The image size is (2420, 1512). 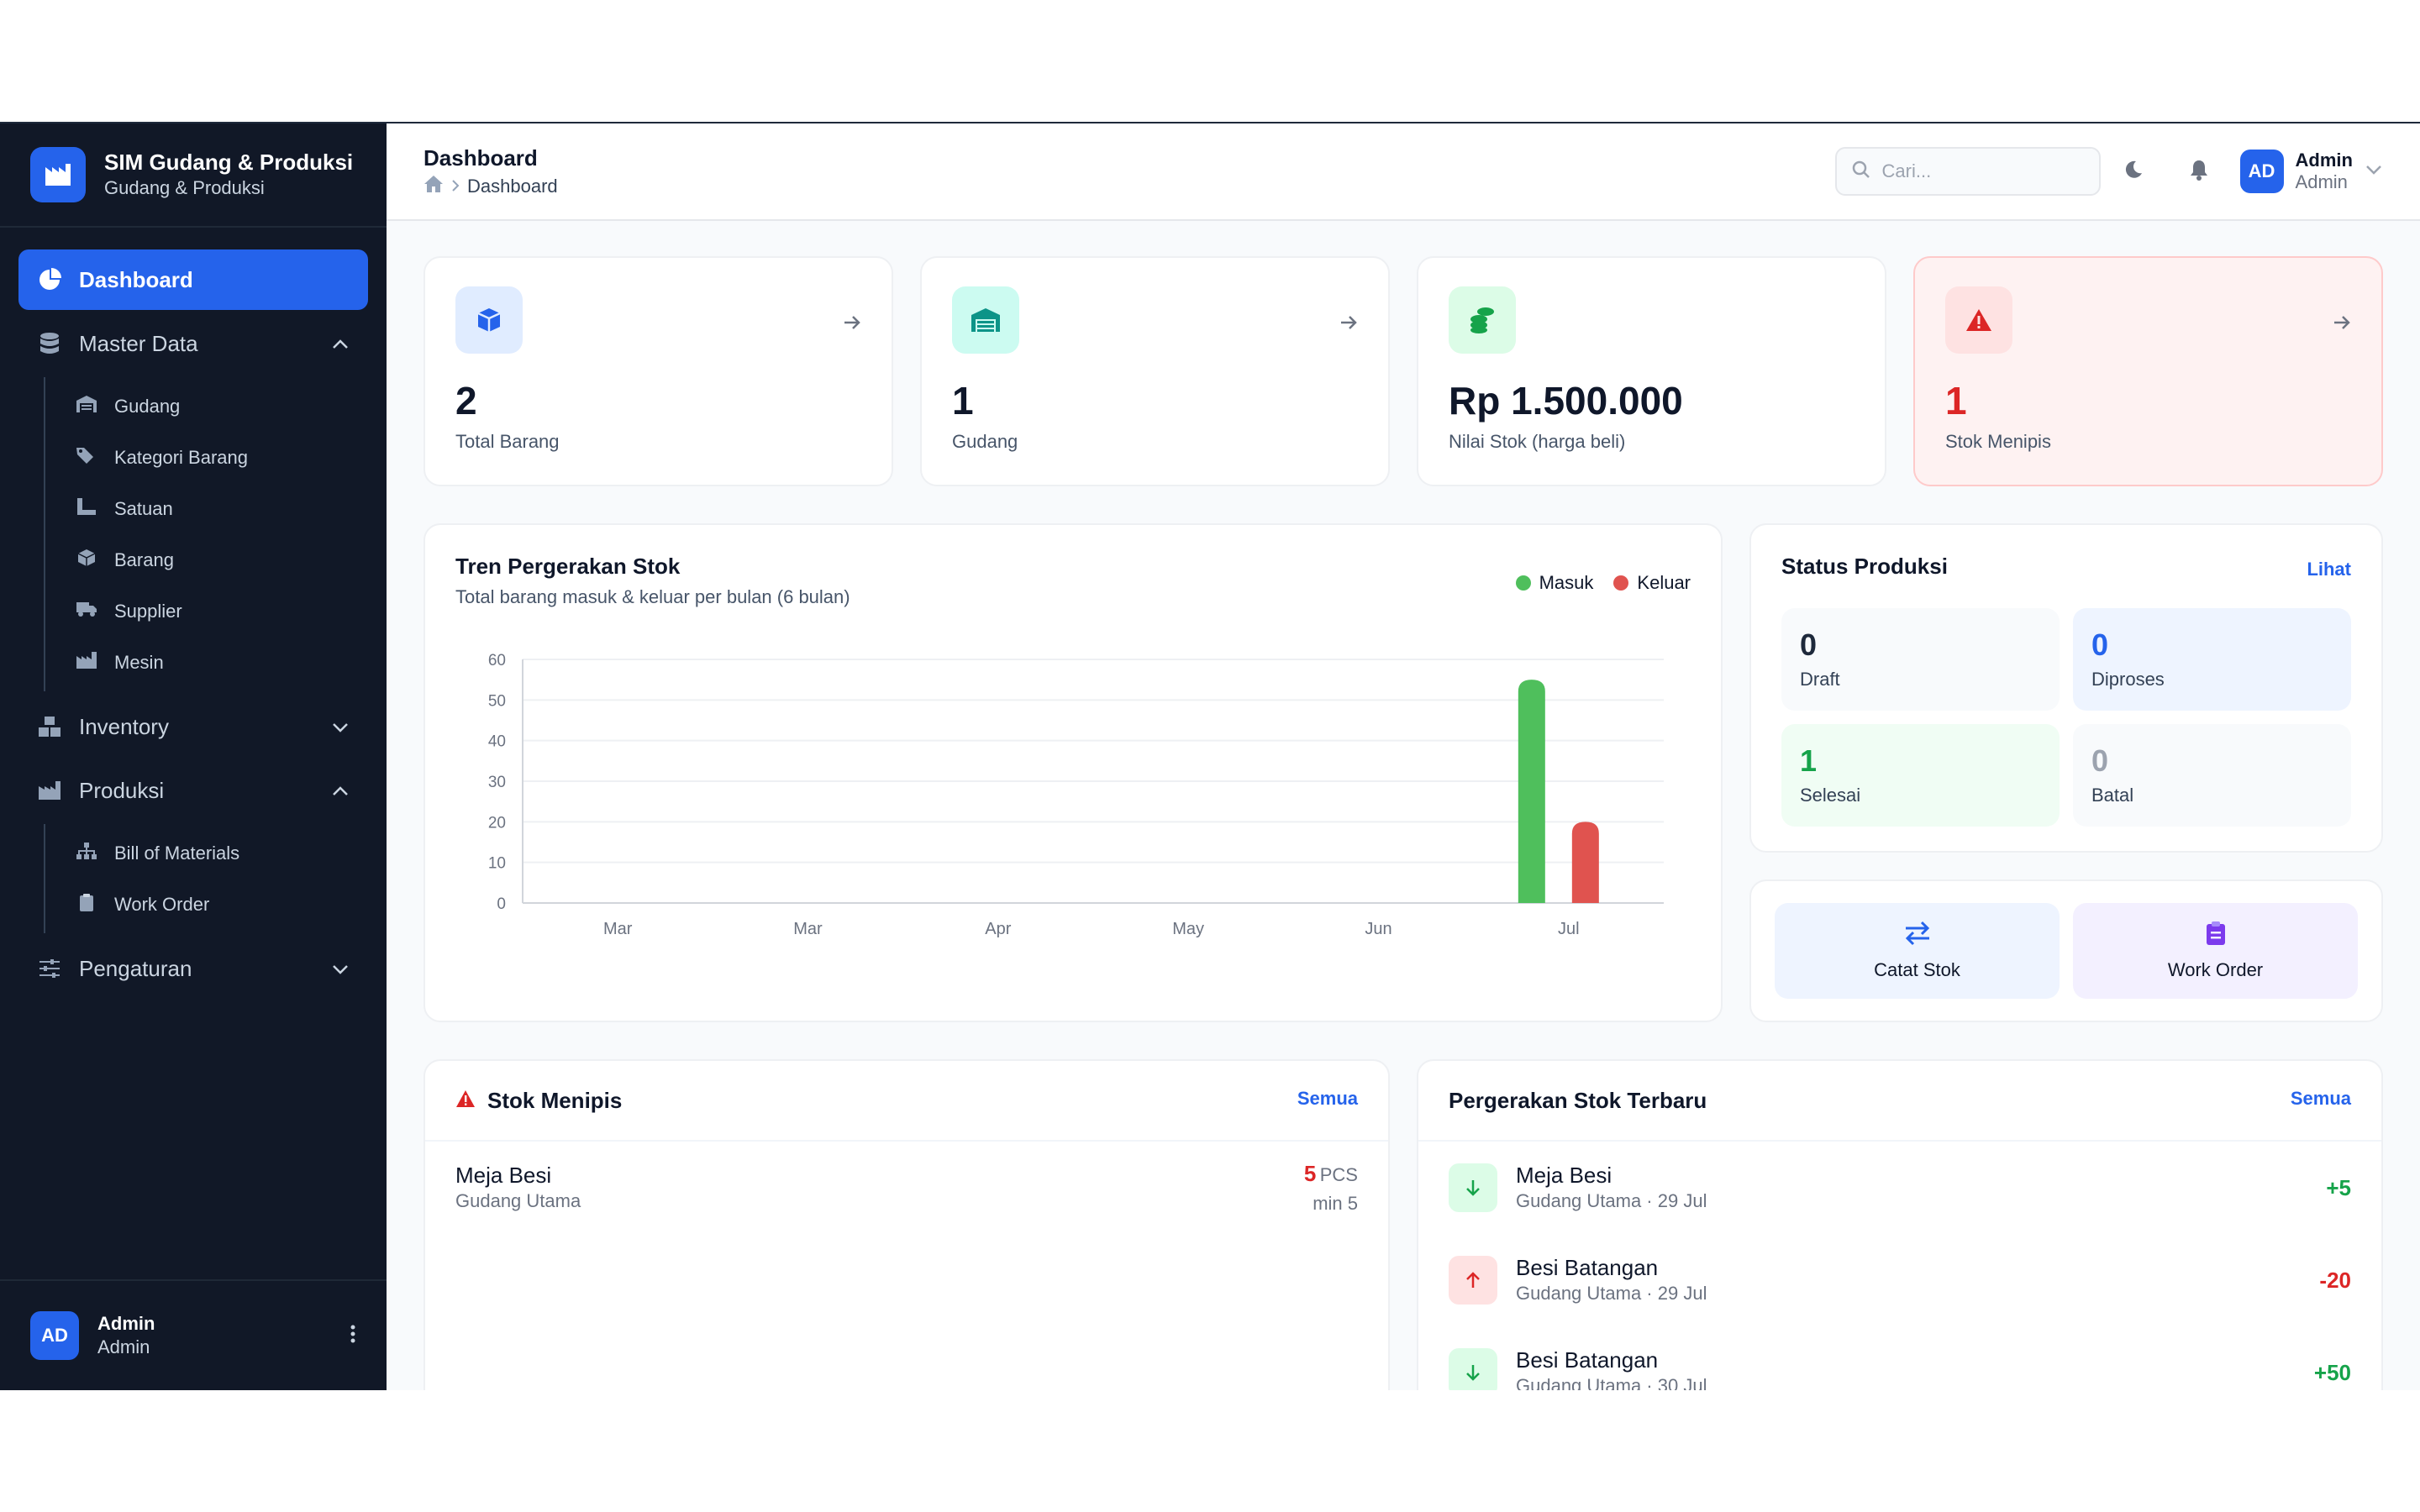 I want to click on status-value: 0, so click(x=1809, y=644).